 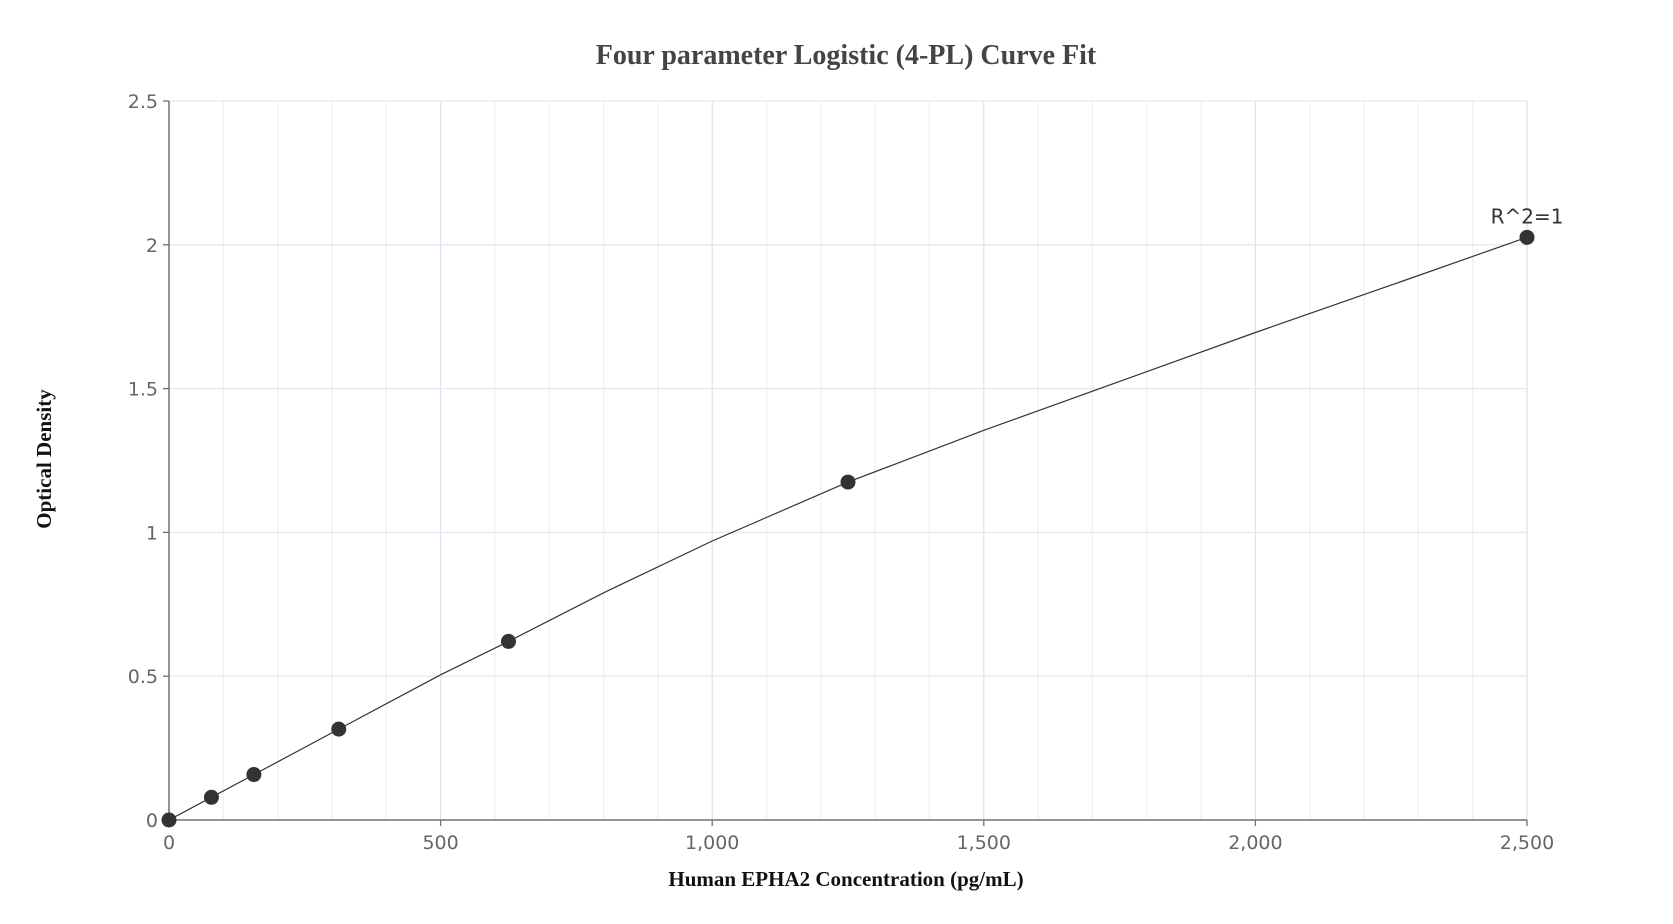 I want to click on x-tick-label: 1,500, so click(x=984, y=843).